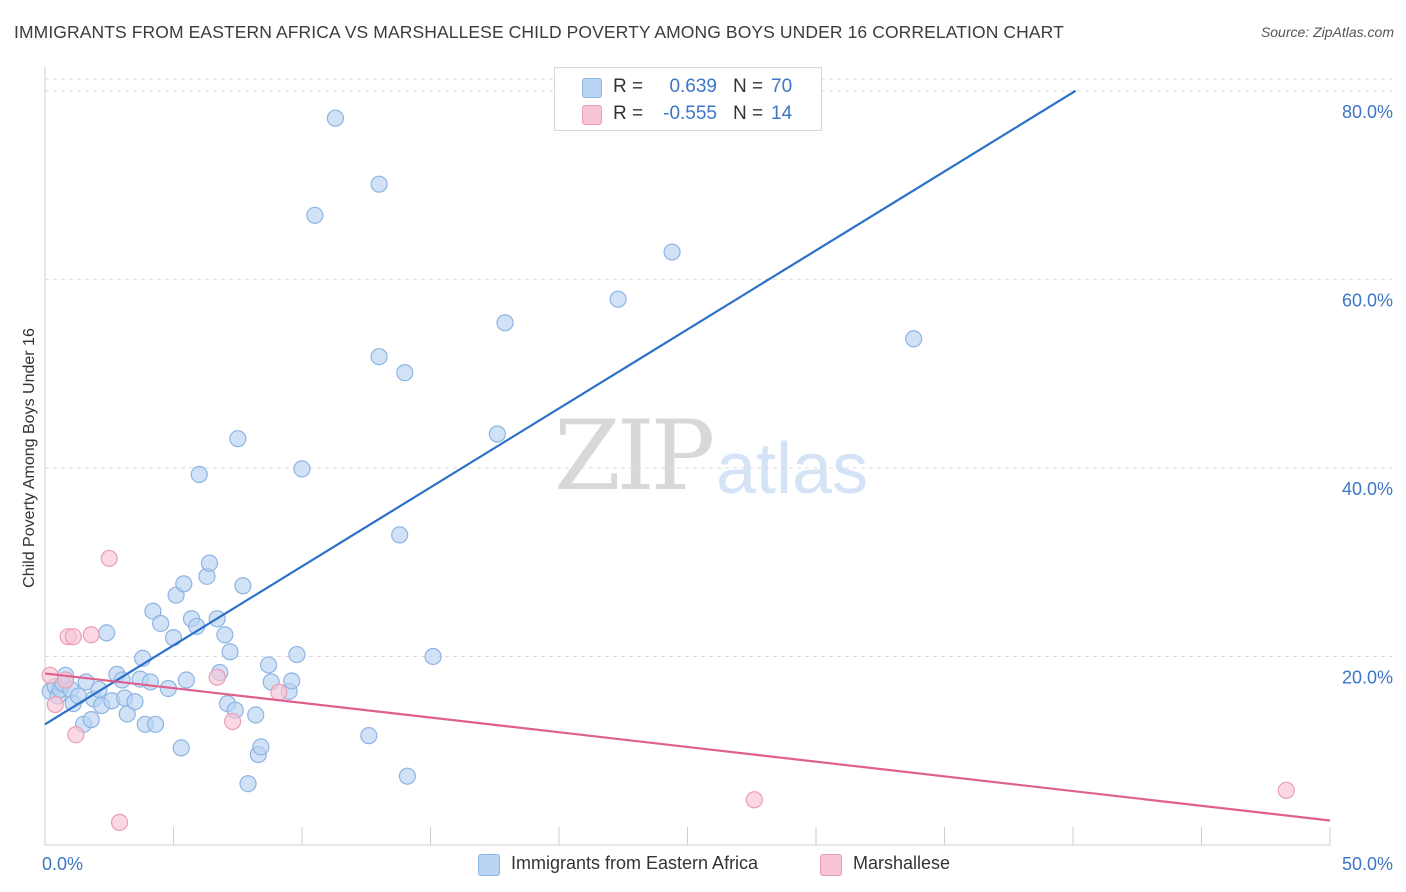 Image resolution: width=1406 pixels, height=892 pixels. I want to click on x-tick-label: 50.0%, so click(1367, 864).